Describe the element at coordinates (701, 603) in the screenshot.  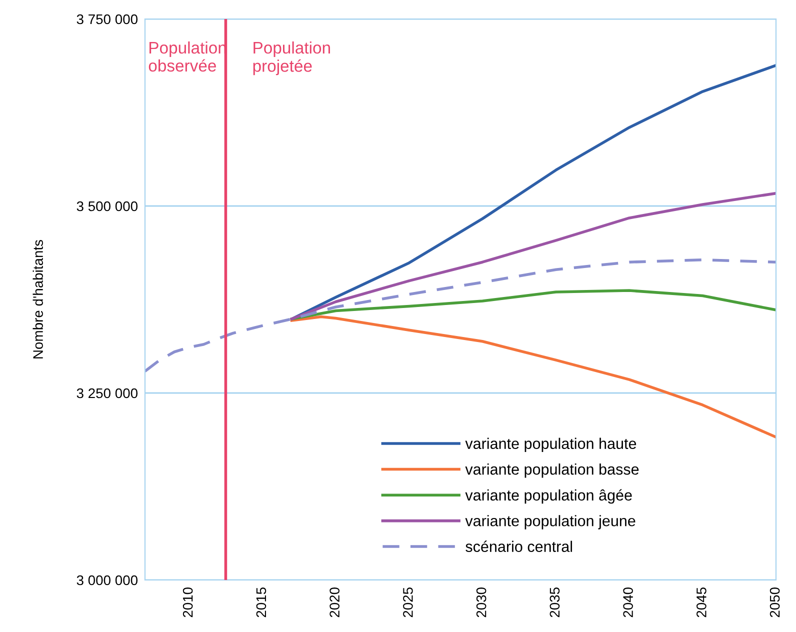
I see `x-tick-label: 2045` at that location.